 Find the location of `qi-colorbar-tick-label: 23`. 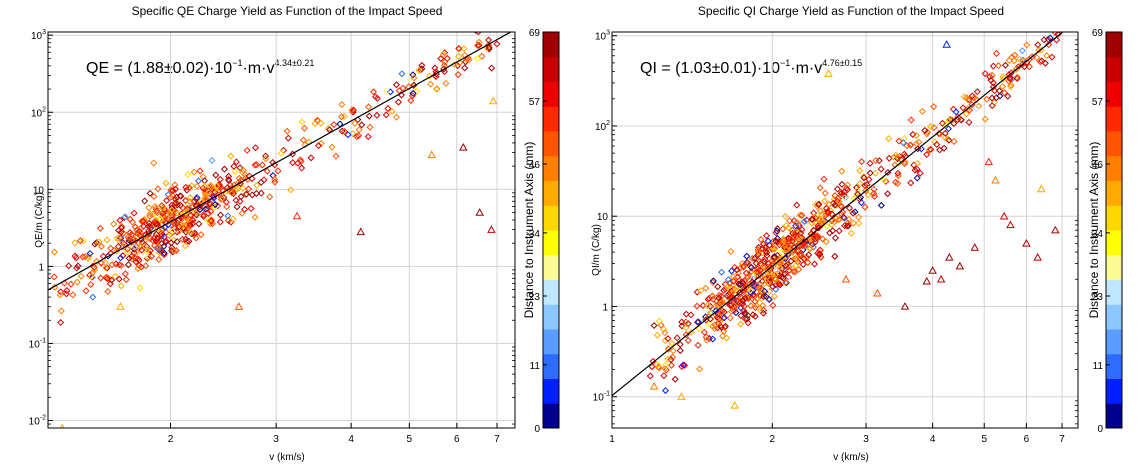

qi-colorbar-tick-label: 23 is located at coordinates (1098, 297).